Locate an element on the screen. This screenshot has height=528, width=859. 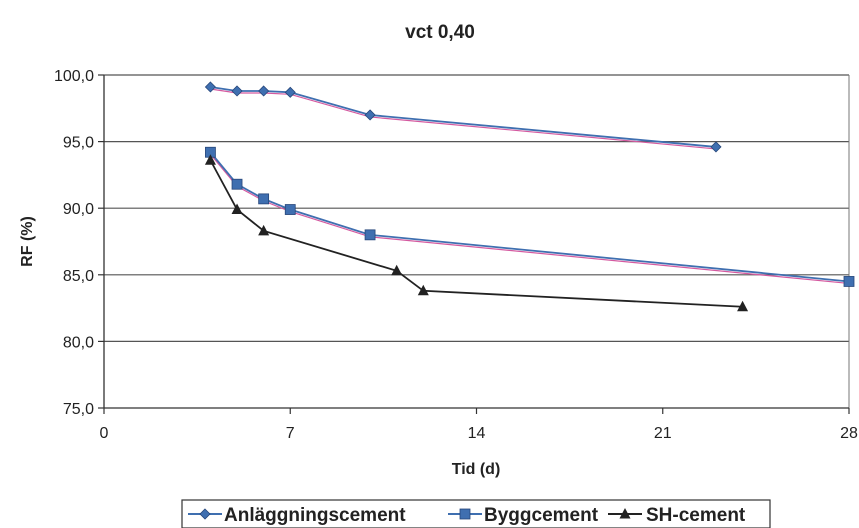
x-tick-label: 14 is located at coordinates (477, 433).